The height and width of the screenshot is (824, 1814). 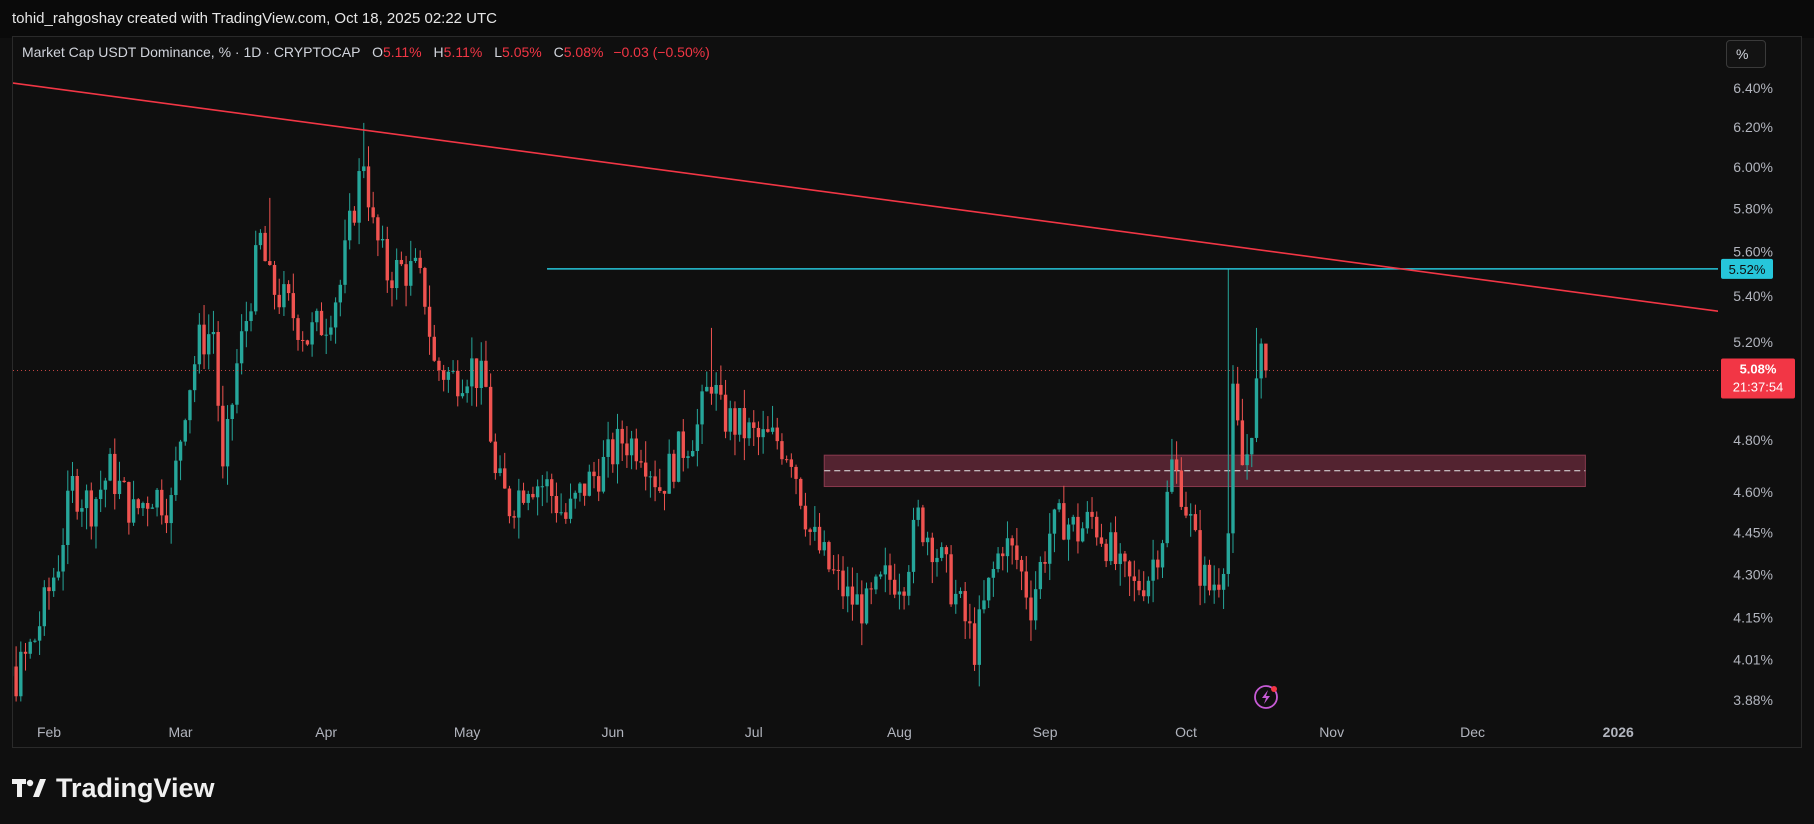 I want to click on y-tick-label: 4.45%, so click(x=1753, y=532).